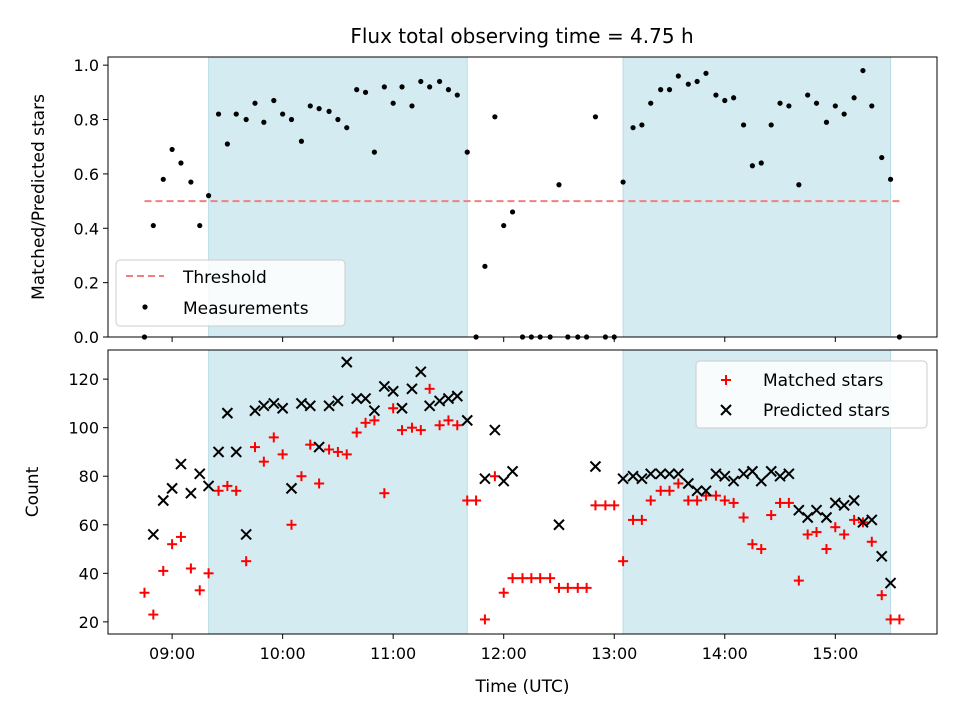  Describe the element at coordinates (86, 228) in the screenshot. I see `top-y-tick-label: 0.4` at that location.